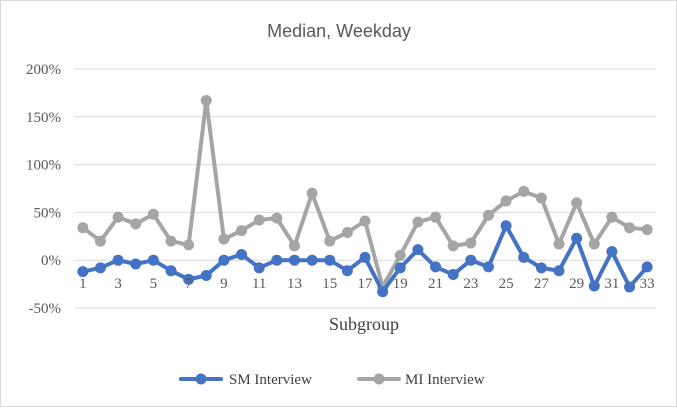 Image resolution: width=677 pixels, height=408 pixels. I want to click on x-axis-tick-labels: 1 3 5 7 9 11 13 15 17 19 21 23 25 27 29 31 33, so click(367, 284).